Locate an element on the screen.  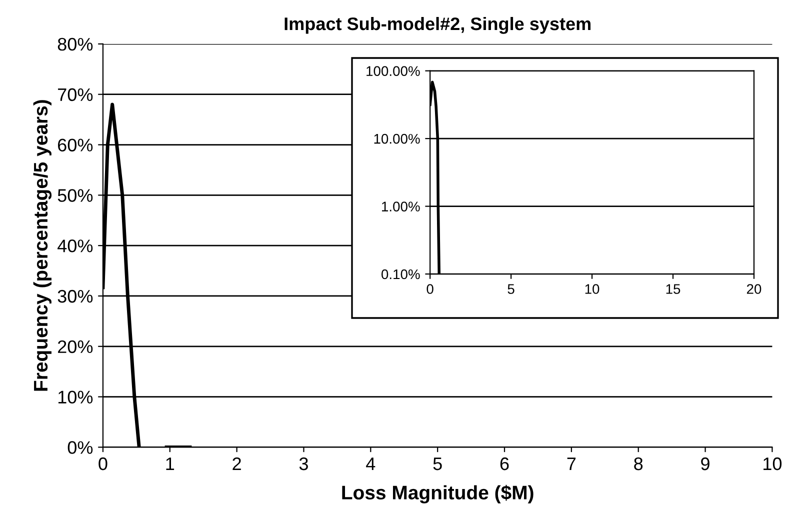
x-tick-label: 1 is located at coordinates (170, 464).